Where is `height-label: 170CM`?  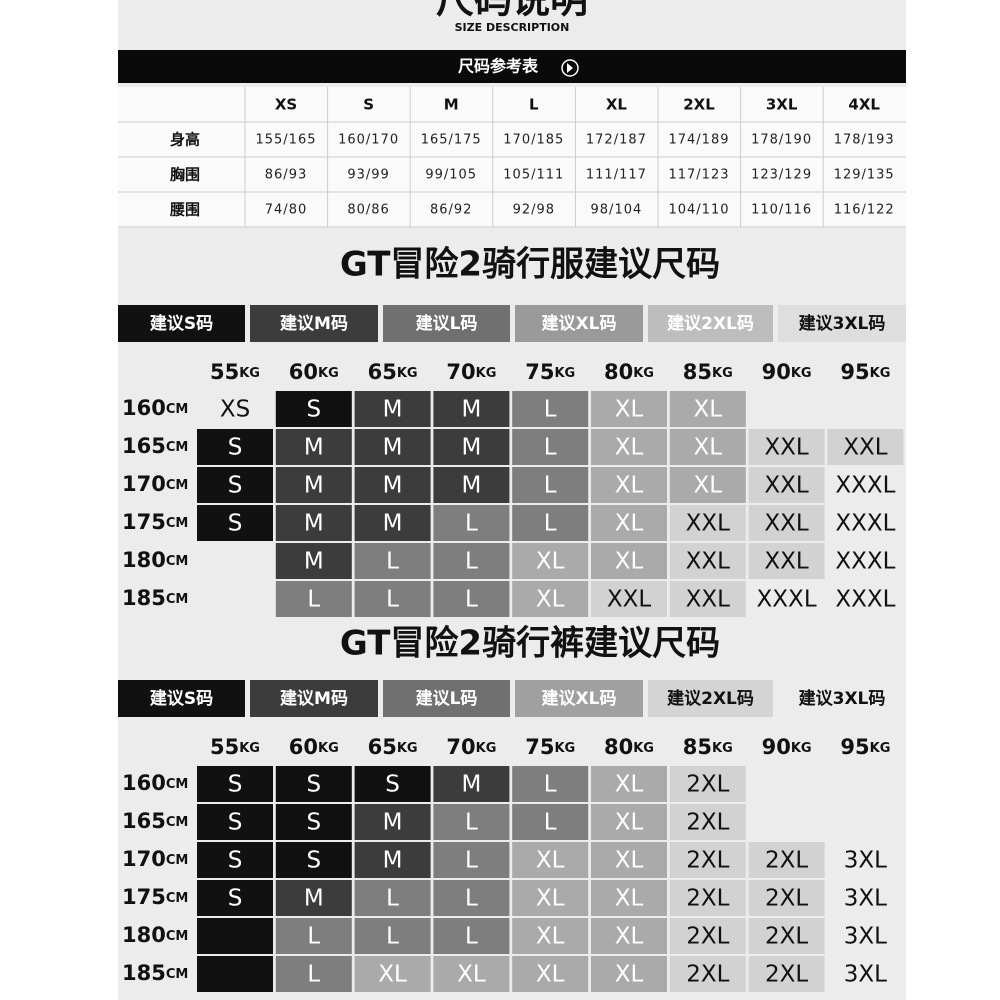 height-label: 170CM is located at coordinates (155, 484).